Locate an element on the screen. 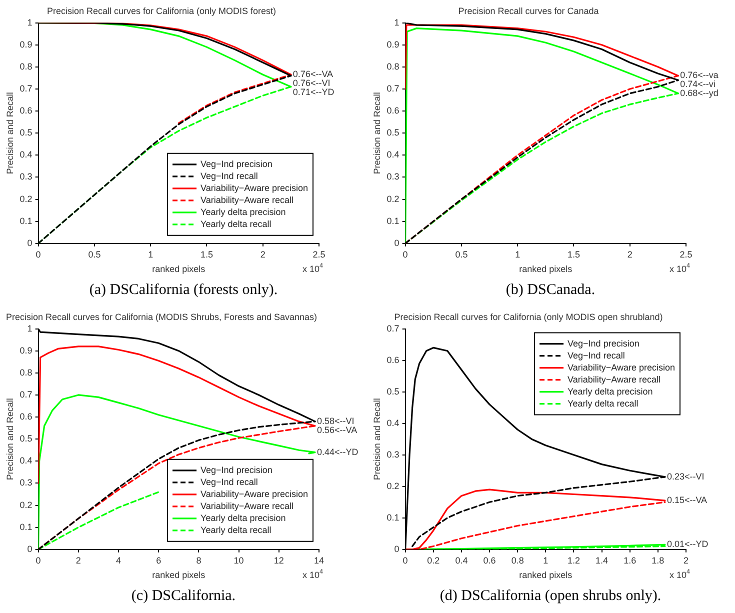 This screenshot has height=613, width=735. x-tick-label: 8 is located at coordinates (199, 560).